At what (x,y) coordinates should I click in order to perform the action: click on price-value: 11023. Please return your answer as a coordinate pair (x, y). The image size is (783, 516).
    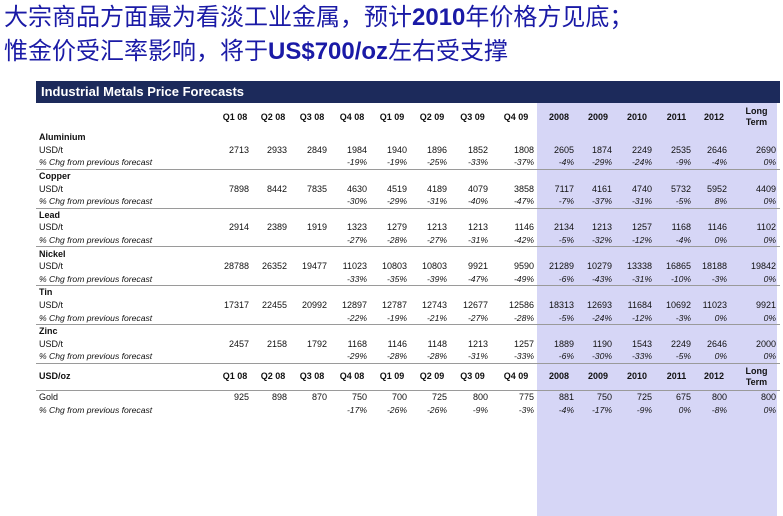
    Looking at the image, I should click on (714, 305).